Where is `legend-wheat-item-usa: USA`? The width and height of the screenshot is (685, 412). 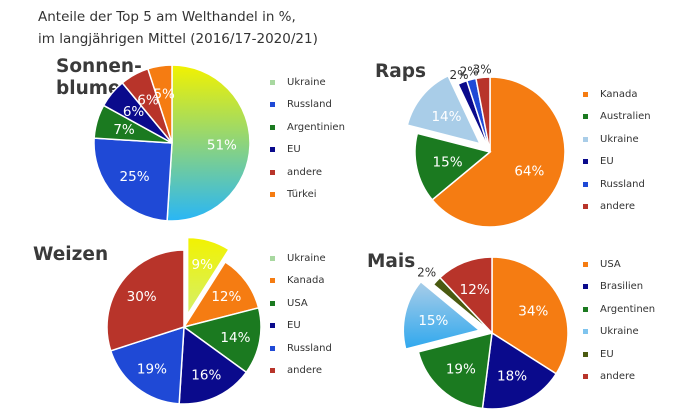
legend-wheat-item-usa: USA is located at coordinates (301, 303).